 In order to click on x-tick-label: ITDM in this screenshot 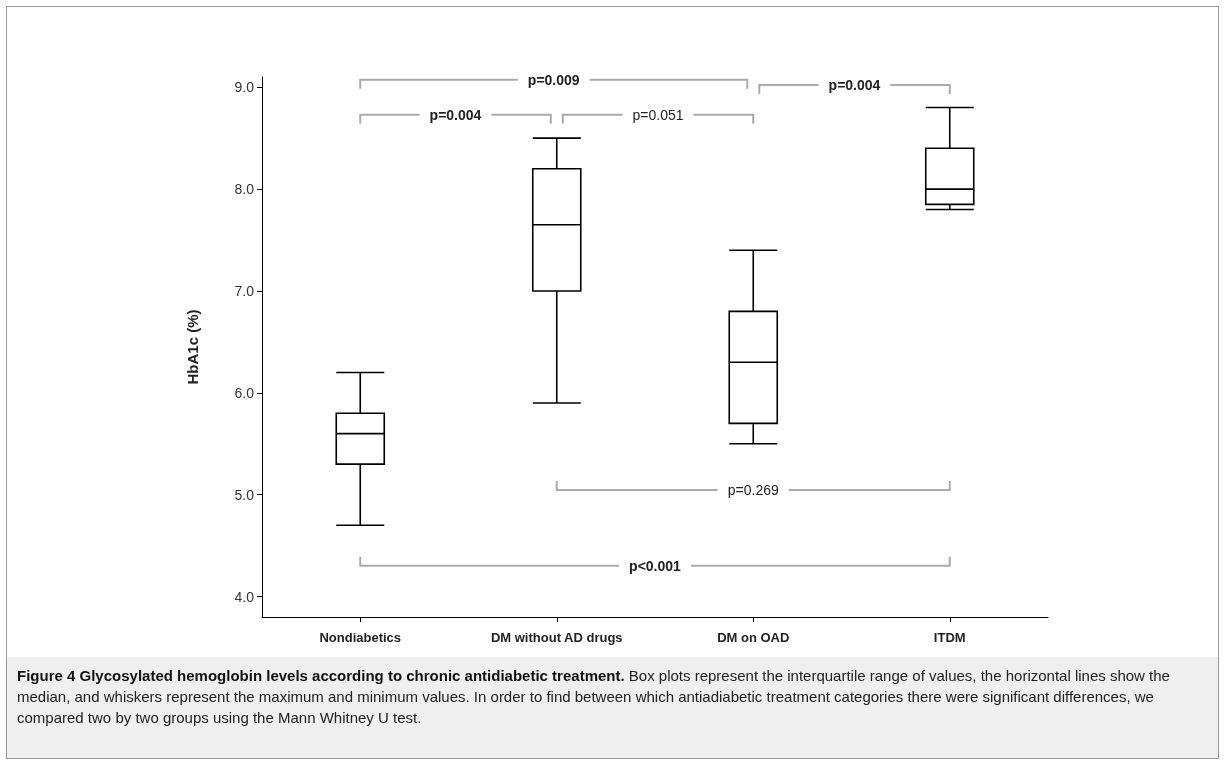, I will do `click(949, 637)`.